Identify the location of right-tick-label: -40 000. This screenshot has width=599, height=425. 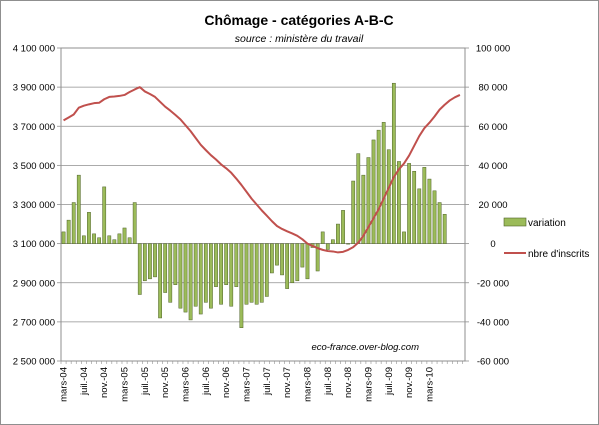
(493, 322).